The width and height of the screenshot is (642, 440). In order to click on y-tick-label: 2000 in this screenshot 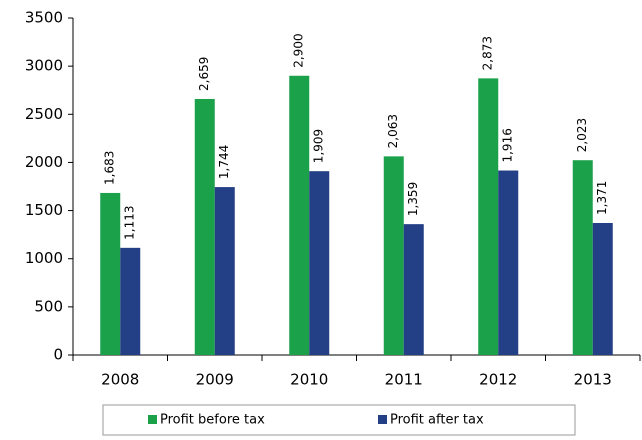, I will do `click(44, 162)`.